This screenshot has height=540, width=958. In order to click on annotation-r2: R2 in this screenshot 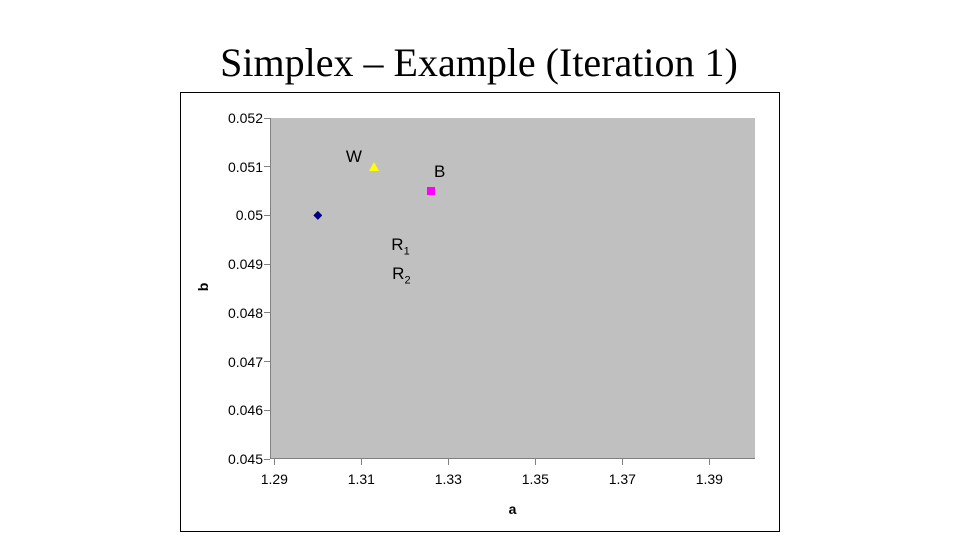, I will do `click(401, 275)`.